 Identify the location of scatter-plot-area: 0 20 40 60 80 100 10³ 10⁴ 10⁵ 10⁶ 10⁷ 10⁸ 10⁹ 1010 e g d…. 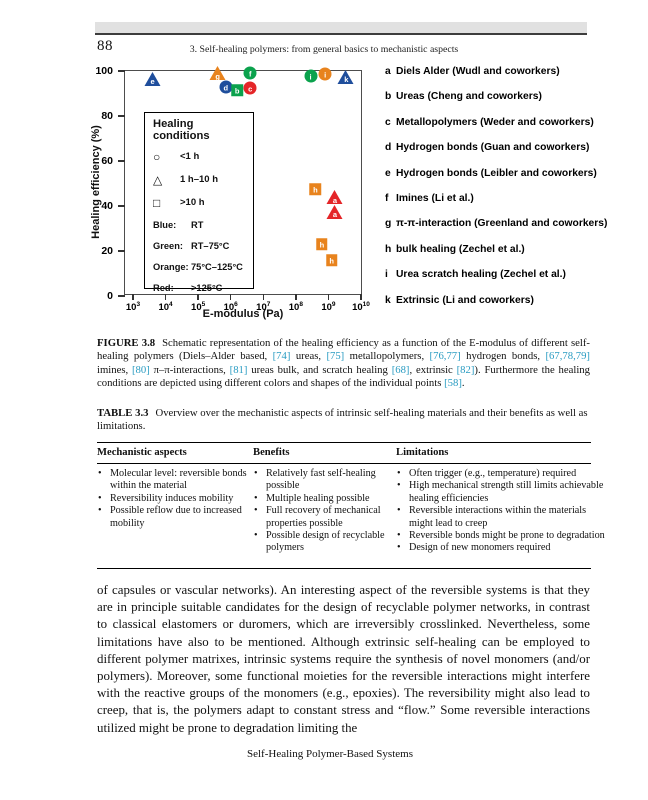
(232, 189).